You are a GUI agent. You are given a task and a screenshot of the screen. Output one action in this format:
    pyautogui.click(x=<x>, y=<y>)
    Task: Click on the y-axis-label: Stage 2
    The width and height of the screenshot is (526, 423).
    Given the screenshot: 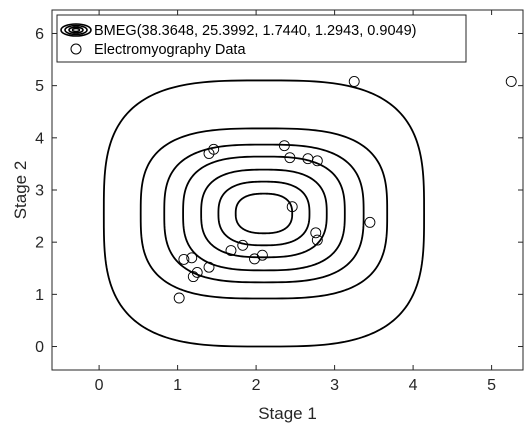 What is the action you would take?
    pyautogui.click(x=20, y=190)
    